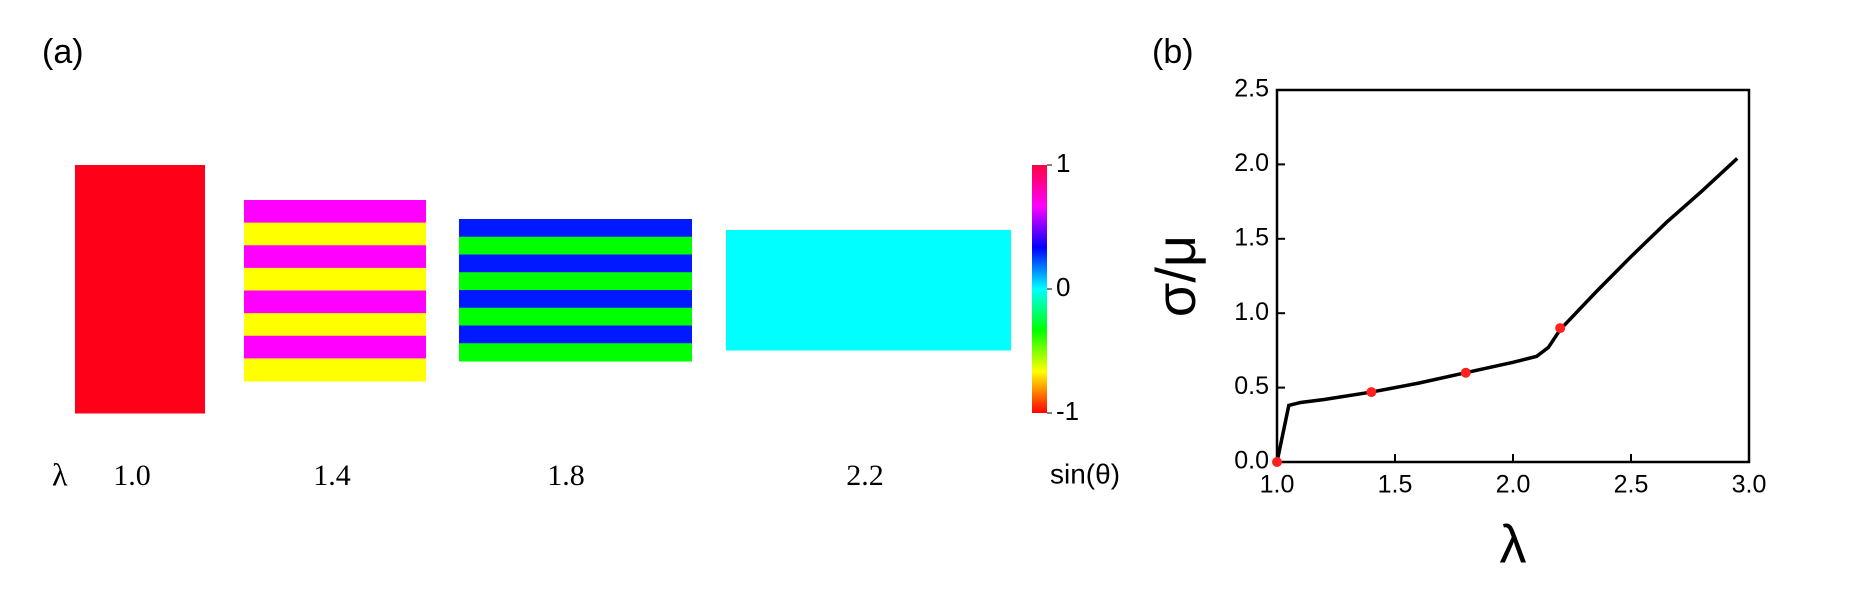 This screenshot has height=600, width=1860. I want to click on colorbar-tick-label: 0, so click(1063, 287).